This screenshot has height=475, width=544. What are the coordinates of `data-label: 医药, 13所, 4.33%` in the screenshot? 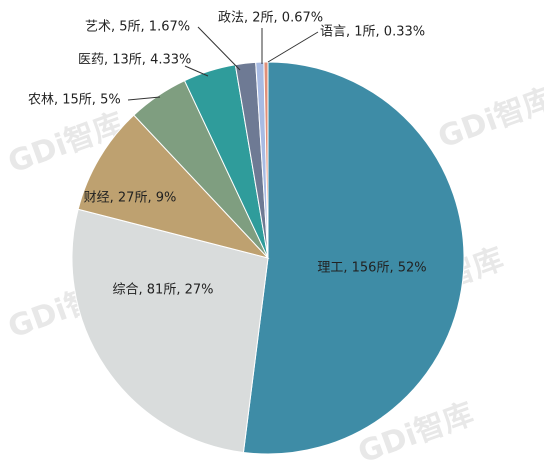 It's located at (134, 60).